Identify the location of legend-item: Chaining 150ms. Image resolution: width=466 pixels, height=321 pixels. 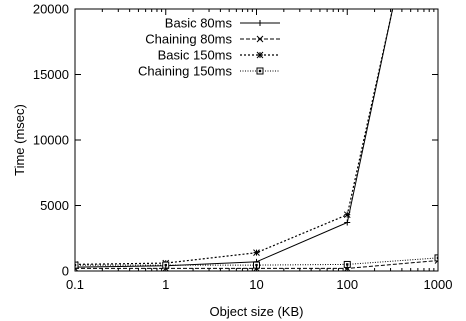
(209, 71).